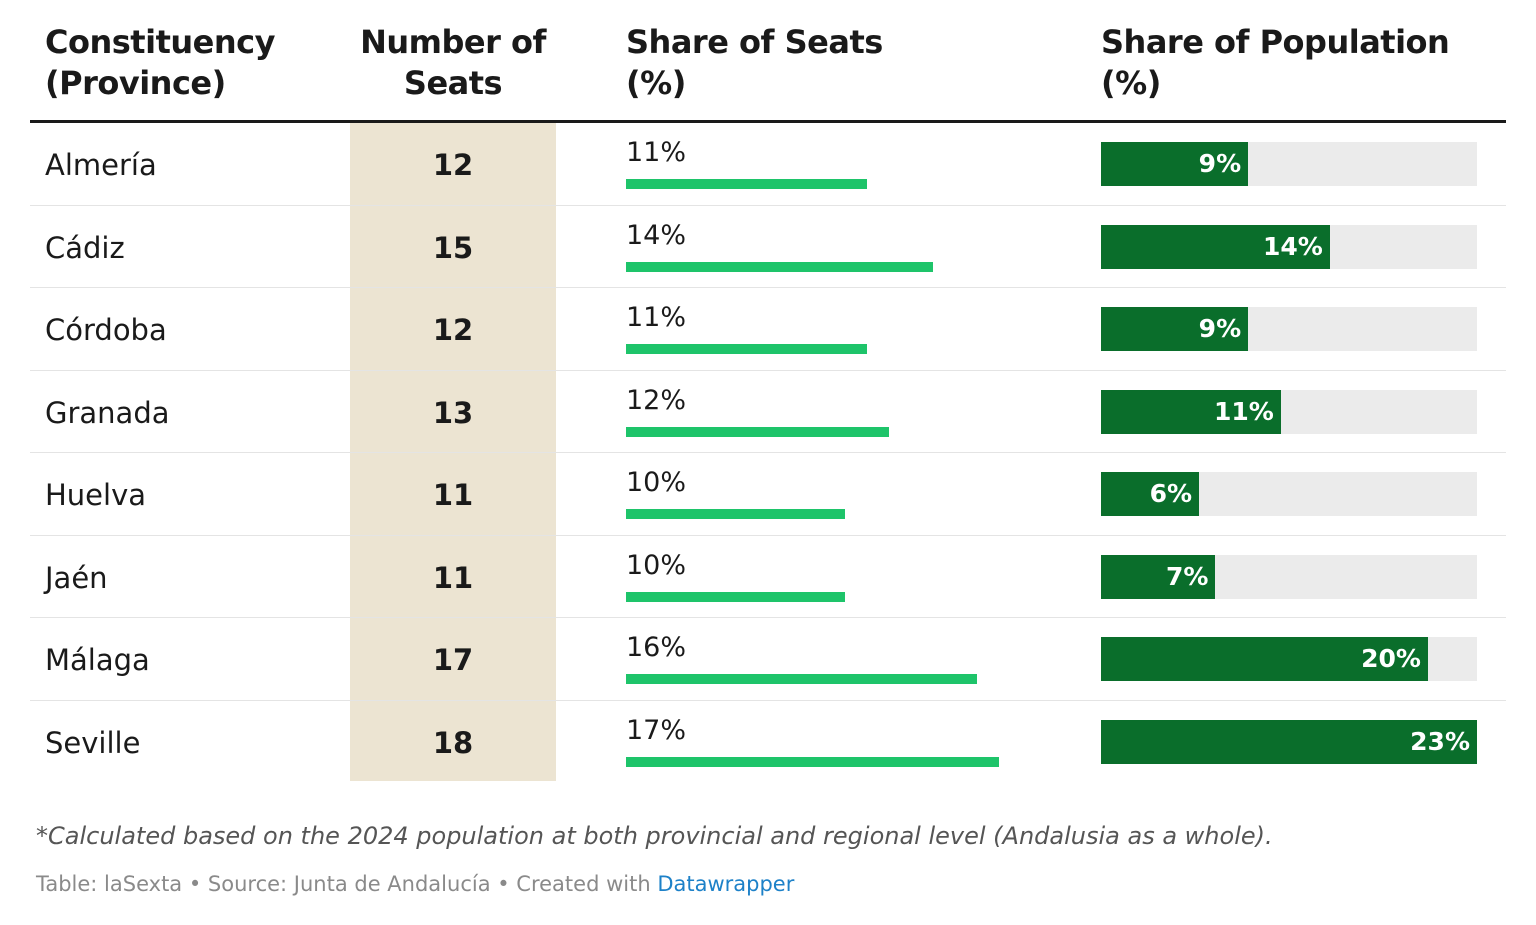 This screenshot has height=925, width=1536. What do you see at coordinates (85, 247) in the screenshot?
I see `province-name: Cádiz` at bounding box center [85, 247].